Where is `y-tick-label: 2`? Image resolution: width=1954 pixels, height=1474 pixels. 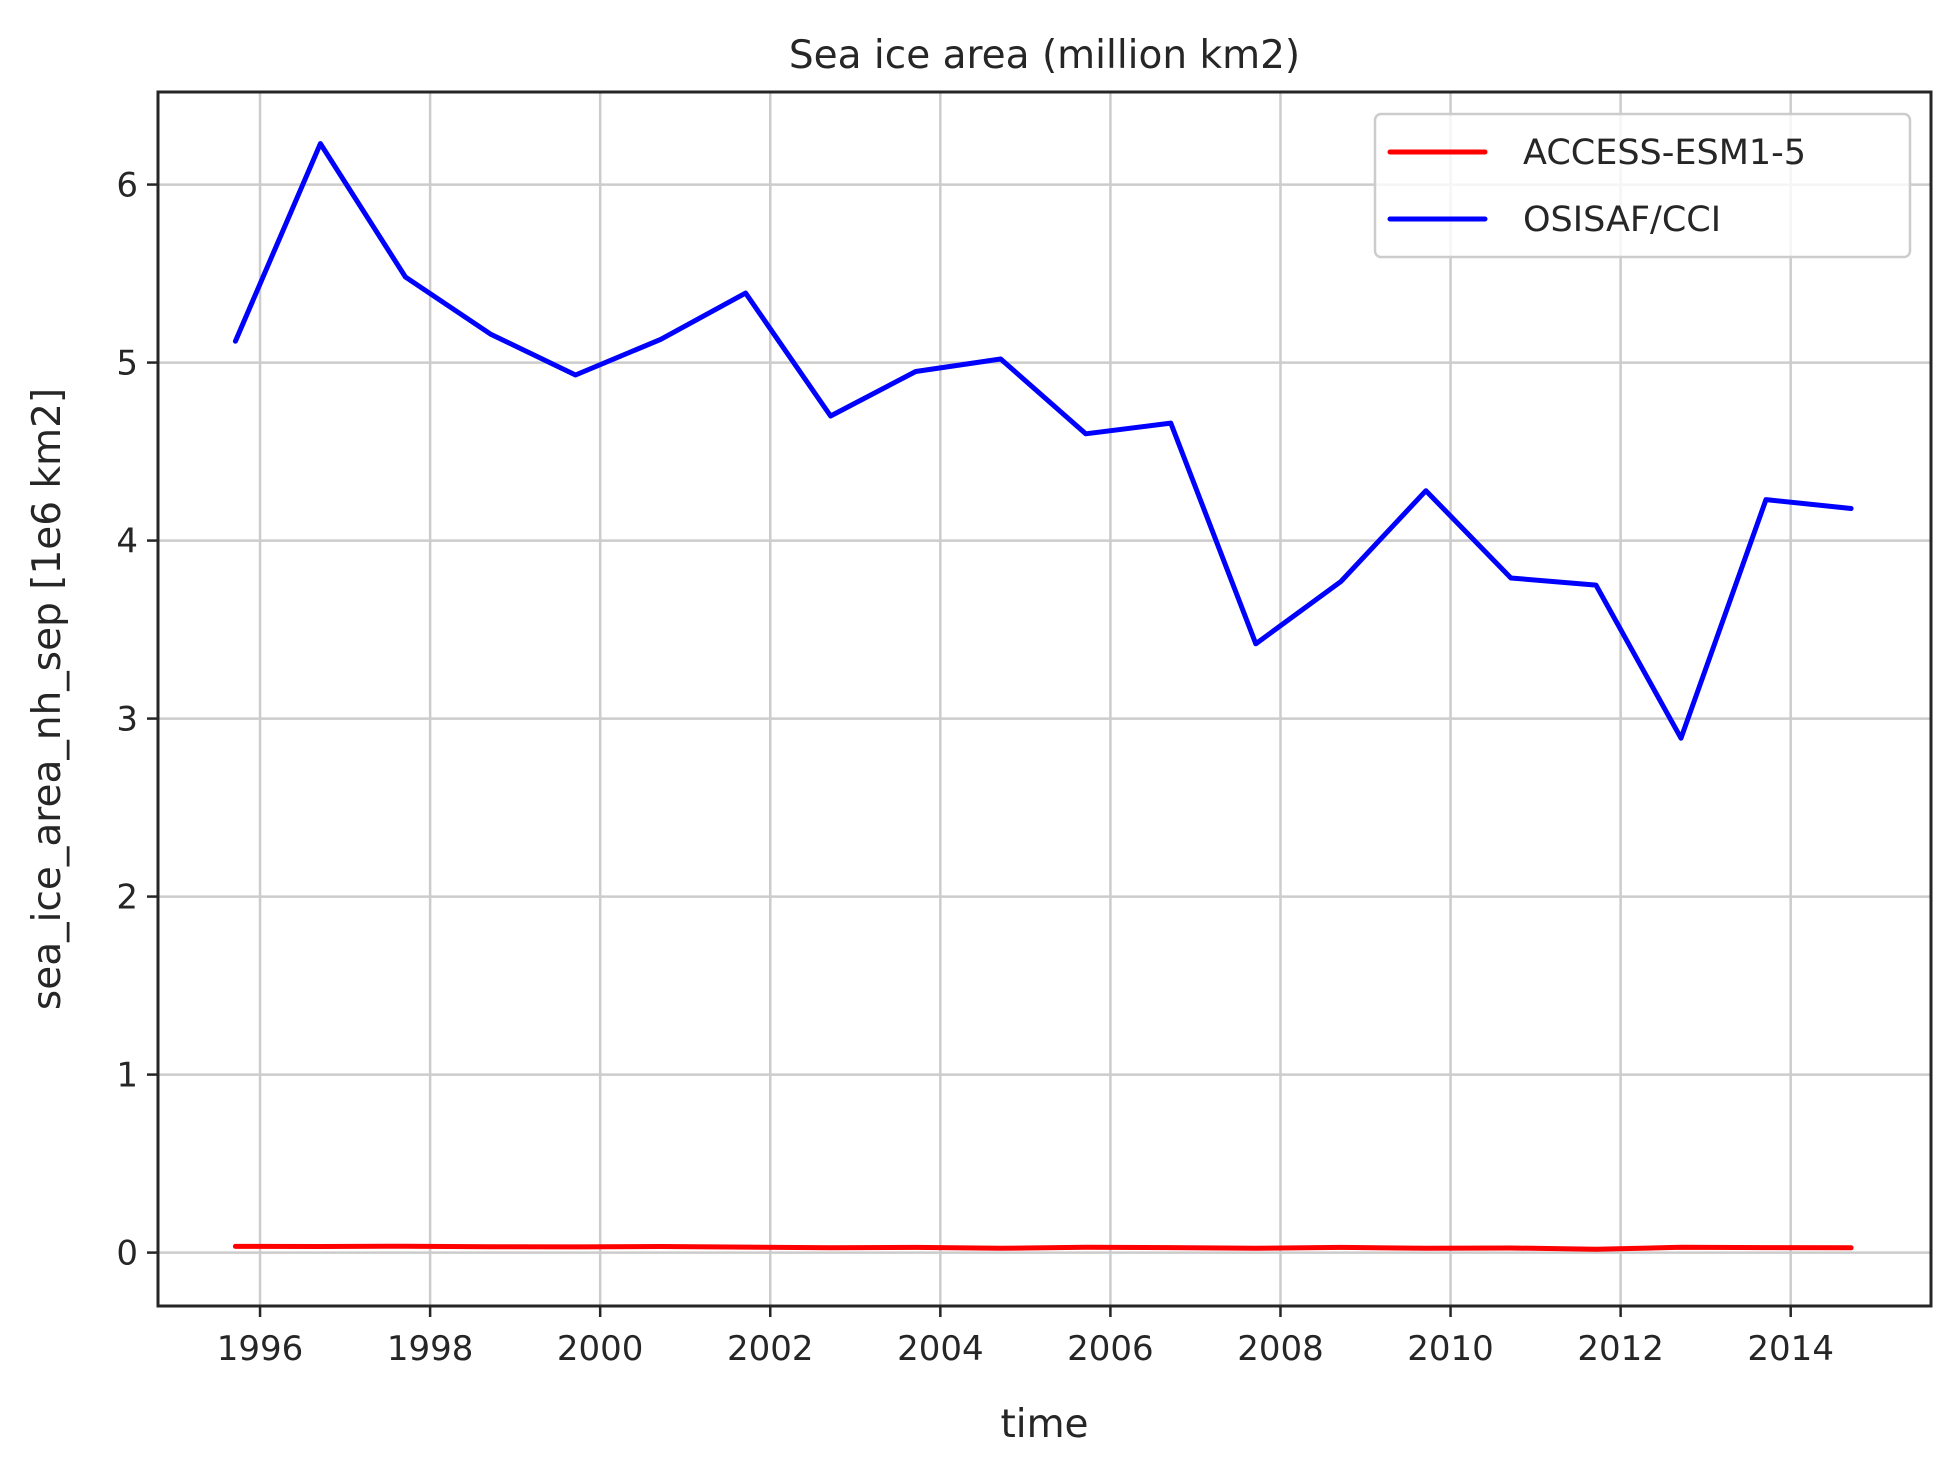 y-tick-label: 2 is located at coordinates (127, 898).